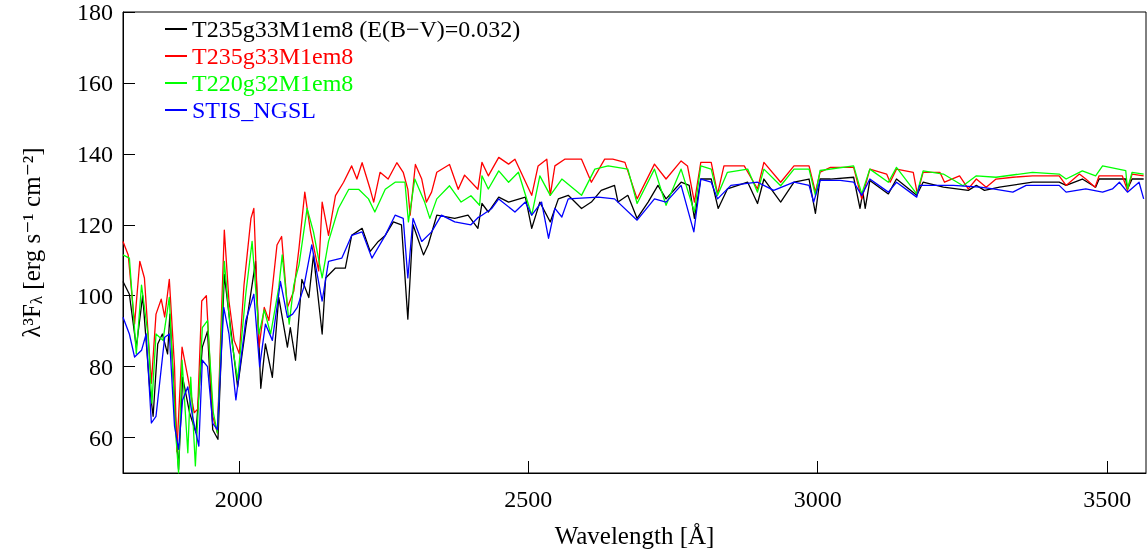  I want to click on y-tick-label: 180, so click(95, 12).